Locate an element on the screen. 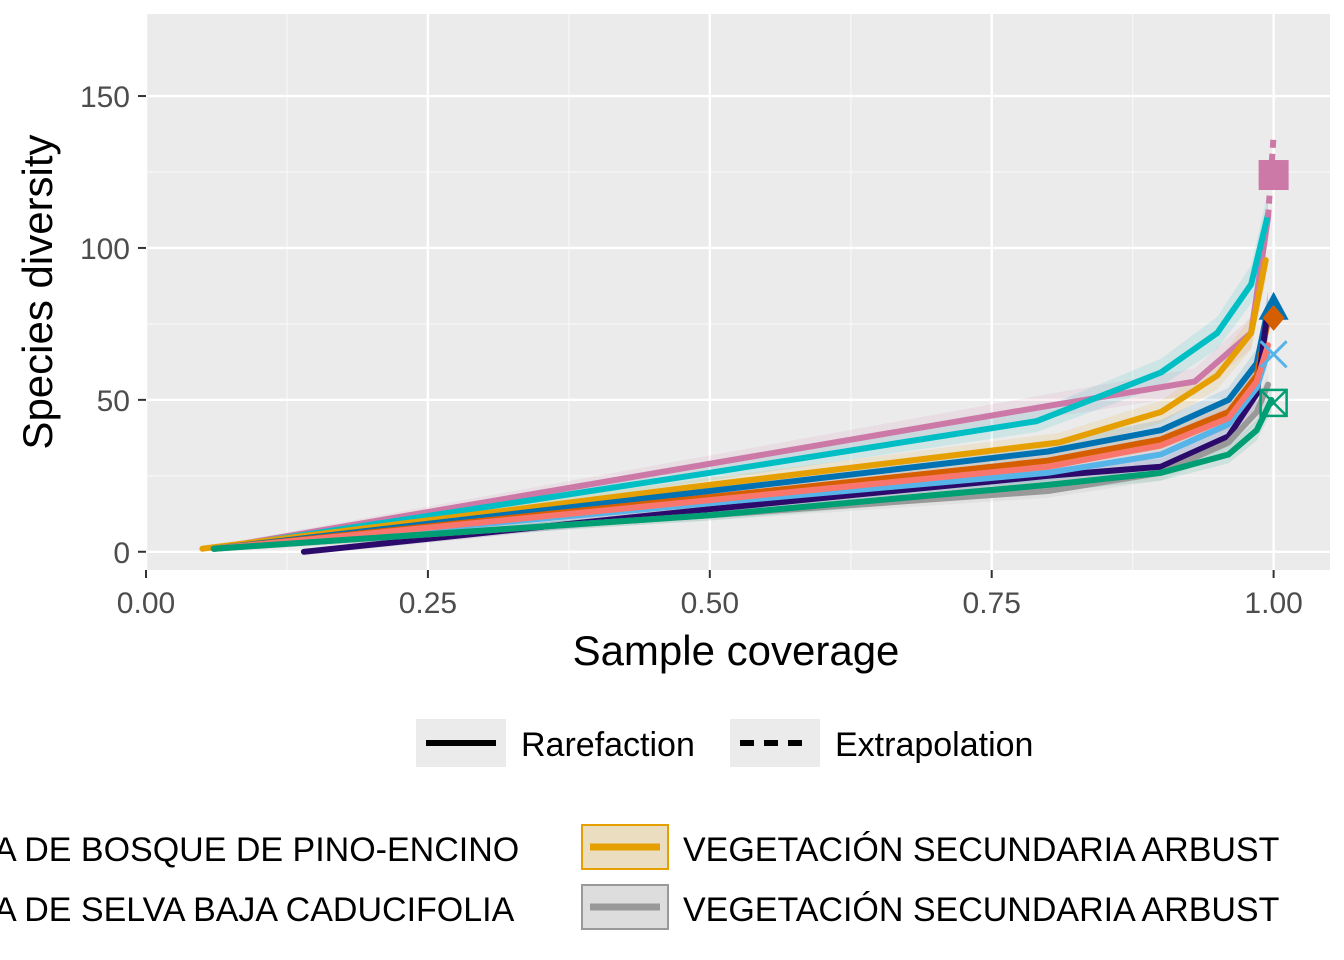  legend-label-extrapolation: Extrapolation is located at coordinates (934, 745).